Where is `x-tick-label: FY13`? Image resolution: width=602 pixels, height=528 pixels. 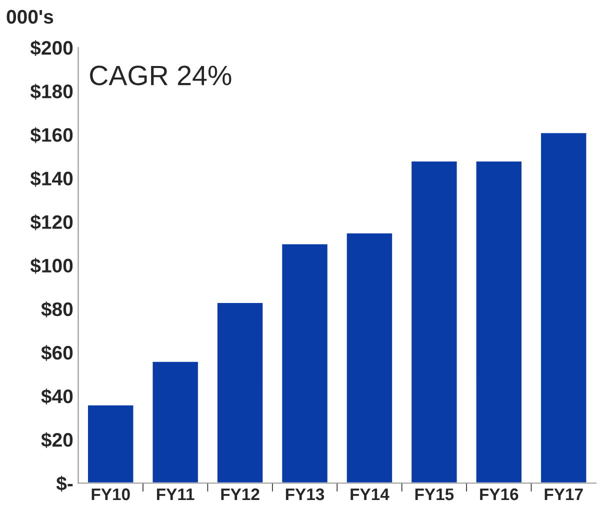
x-tick-label: FY13 is located at coordinates (305, 494).